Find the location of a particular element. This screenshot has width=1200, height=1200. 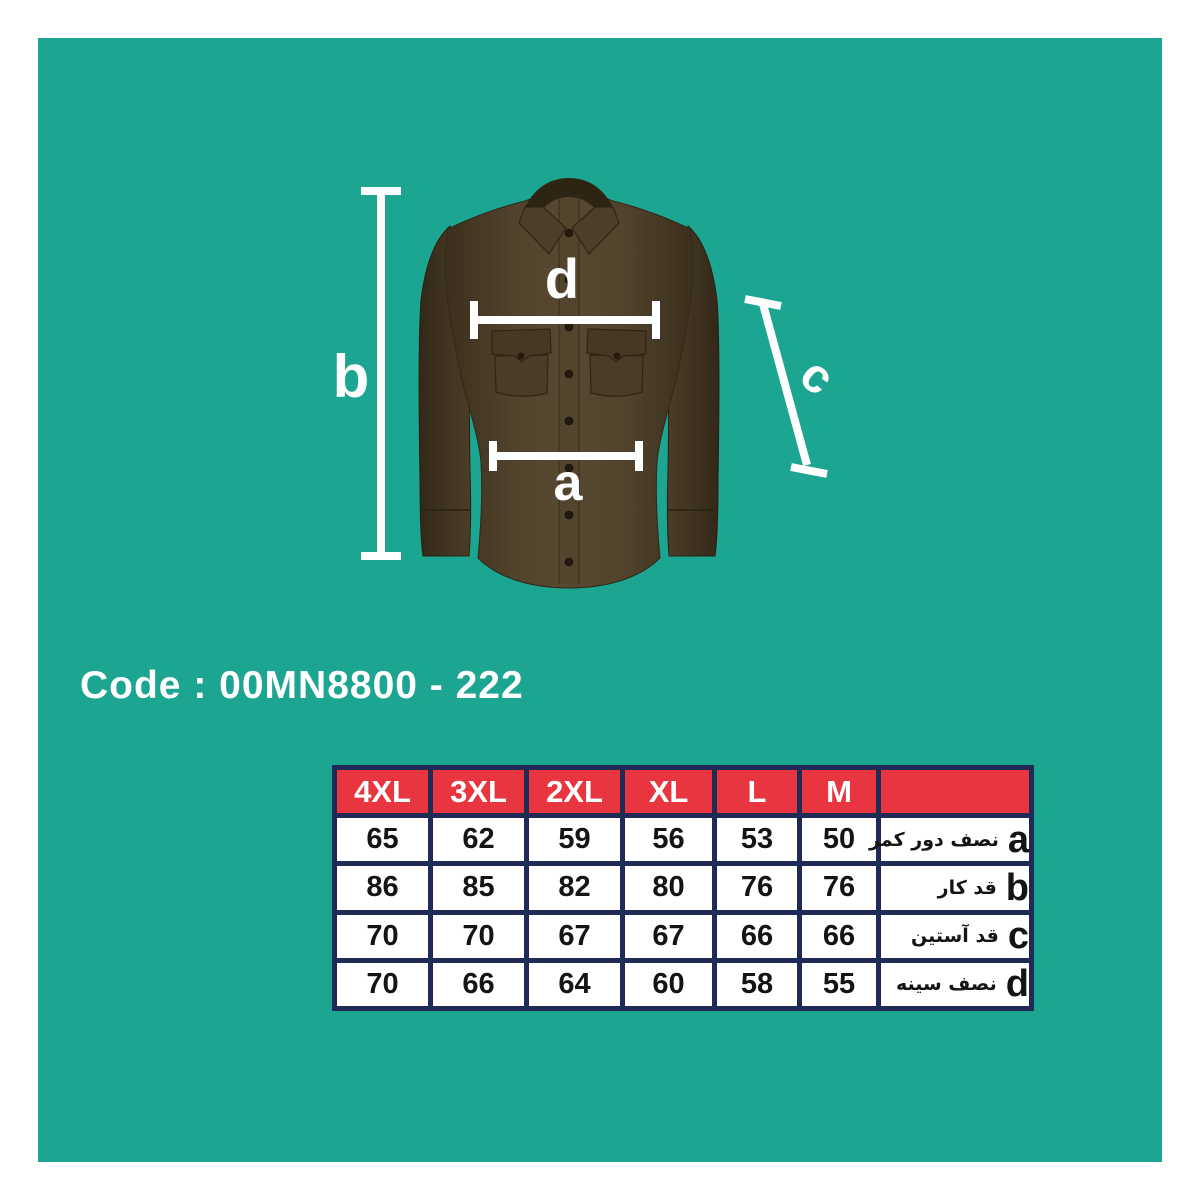

size-value-cell: 62 is located at coordinates (478, 840).